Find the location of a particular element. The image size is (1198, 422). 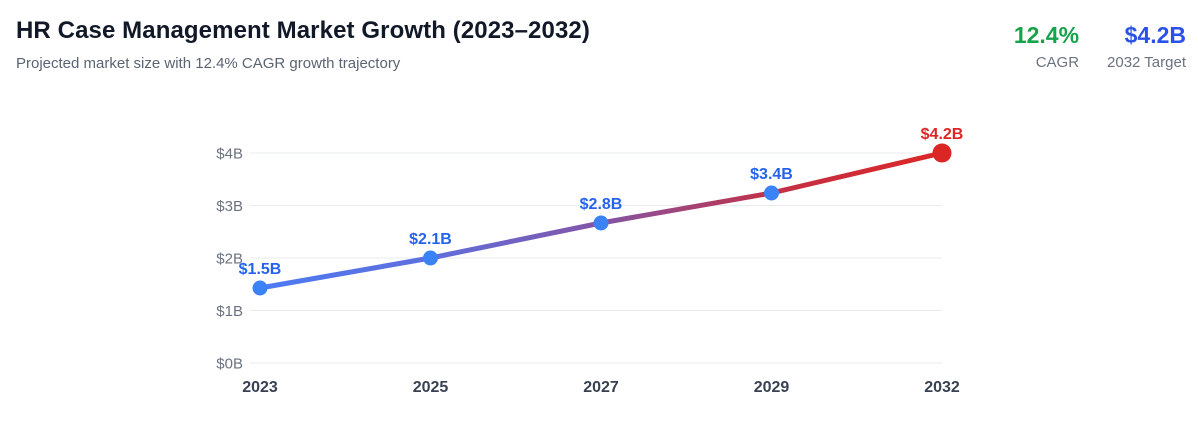

x-tick-label: 2023 is located at coordinates (260, 387).